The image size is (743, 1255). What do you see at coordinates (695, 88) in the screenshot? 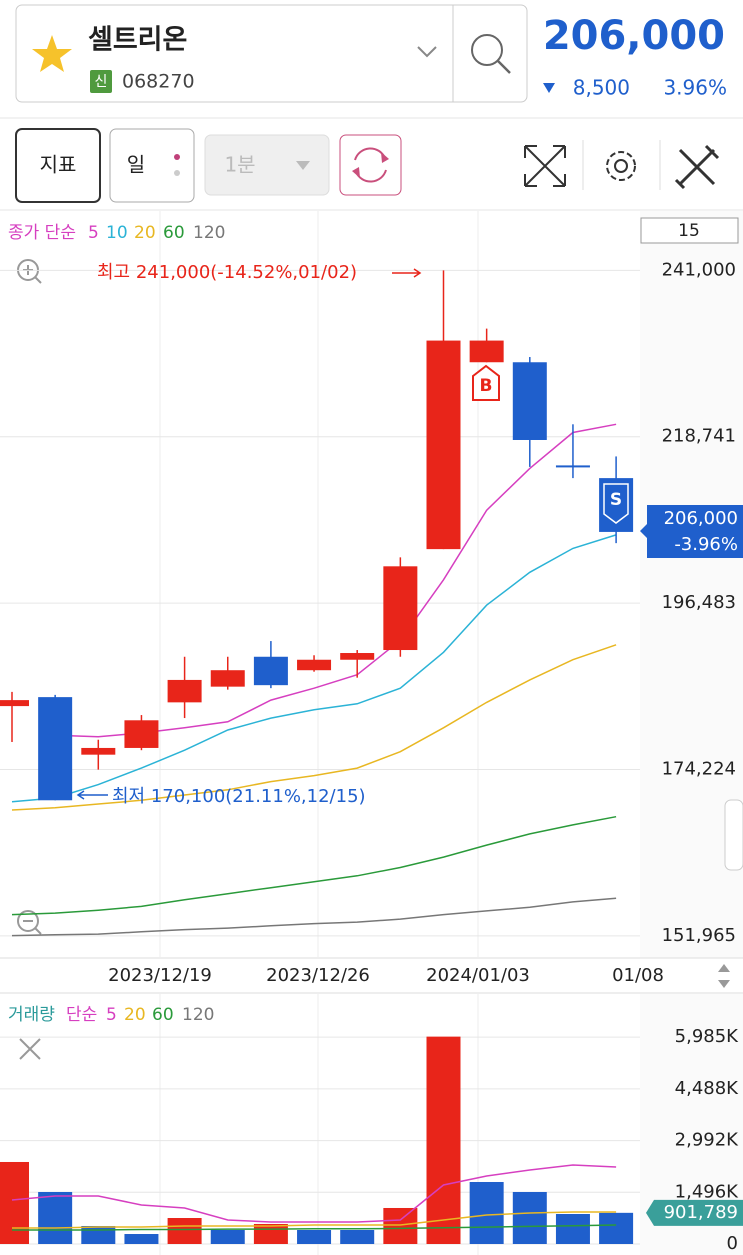
I see `change-pct: 3.96%` at bounding box center [695, 88].